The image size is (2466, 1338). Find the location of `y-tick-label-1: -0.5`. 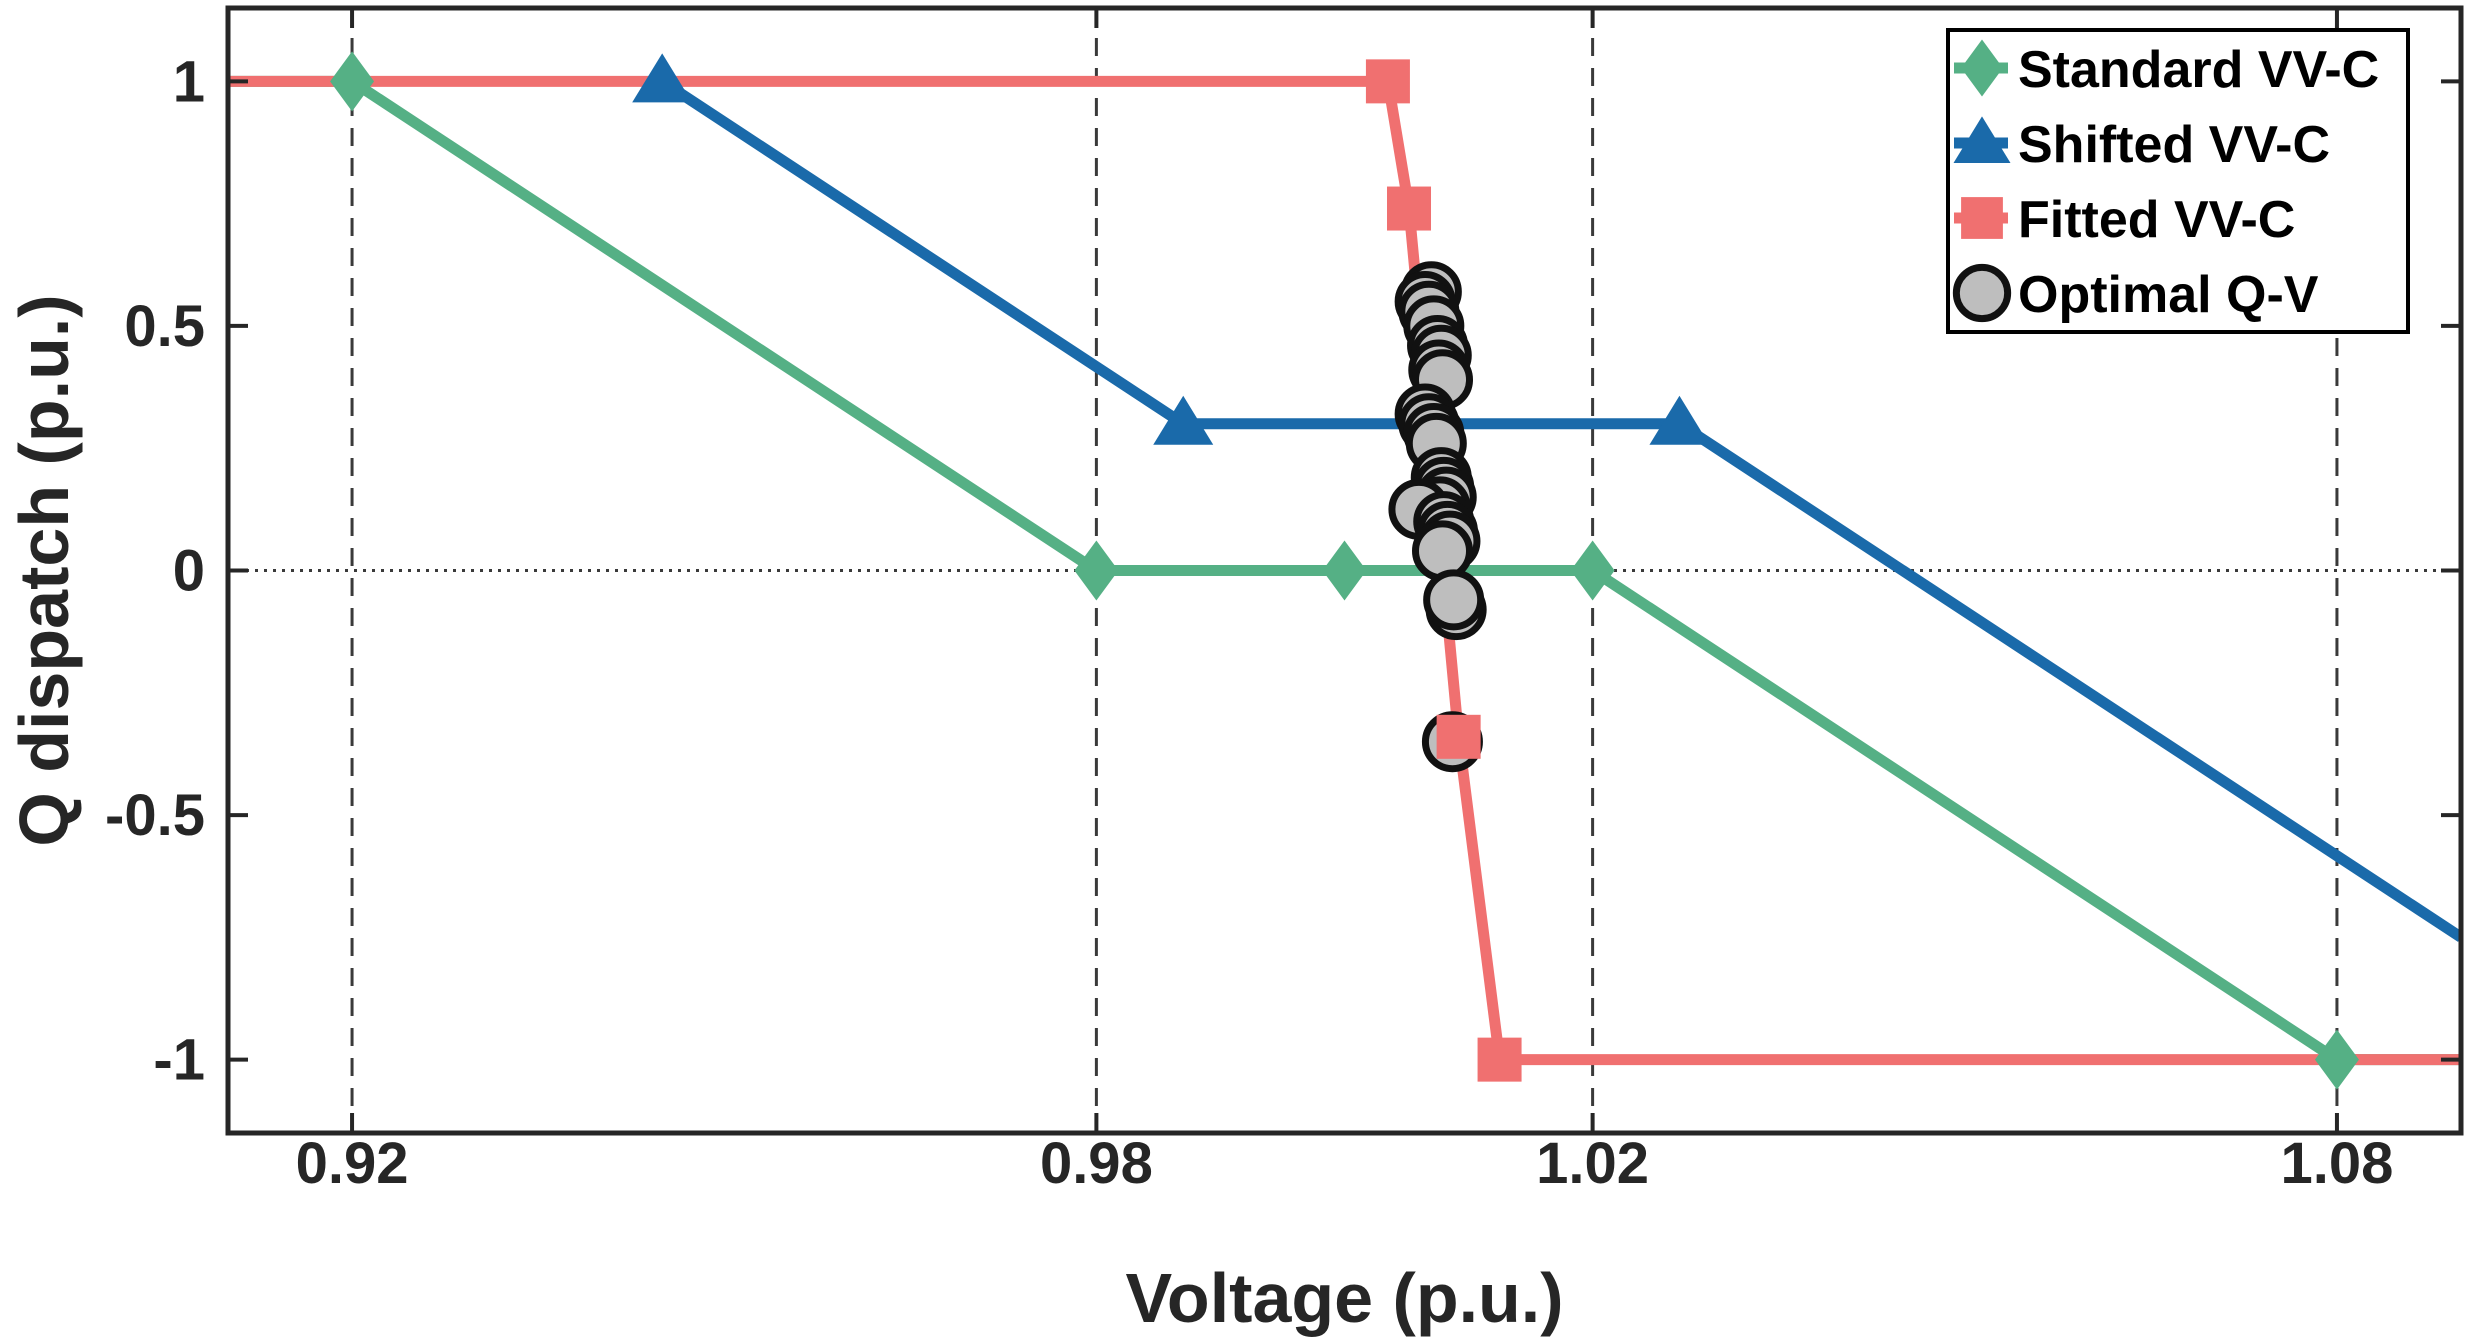

y-tick-label-1: -0.5 is located at coordinates (155, 815).